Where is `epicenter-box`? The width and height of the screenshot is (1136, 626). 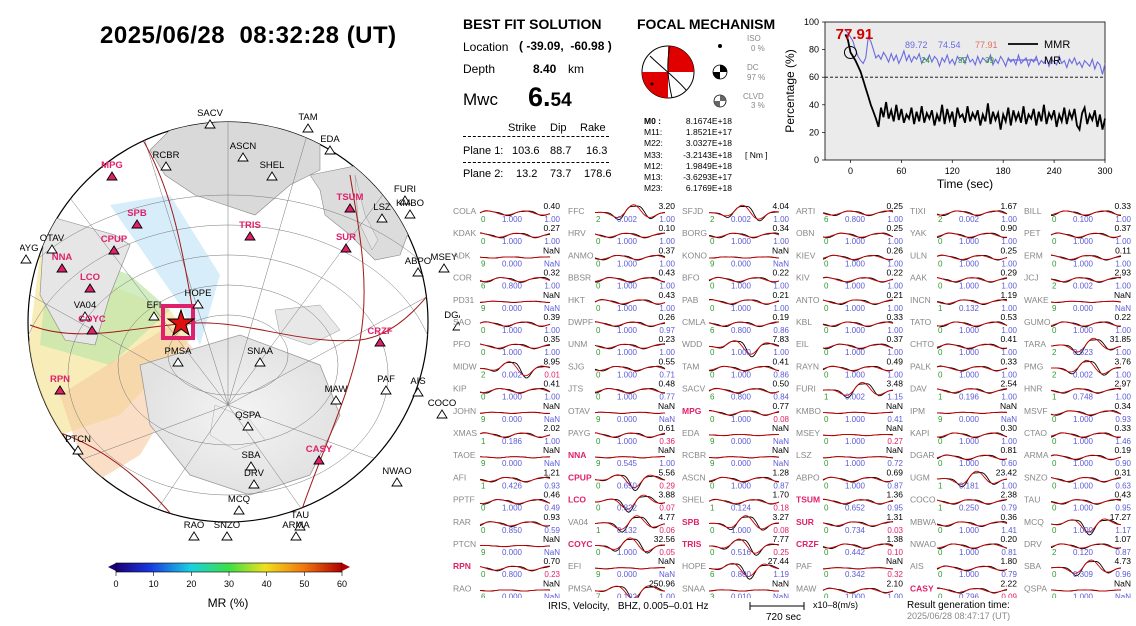
epicenter-box is located at coordinates (178, 322).